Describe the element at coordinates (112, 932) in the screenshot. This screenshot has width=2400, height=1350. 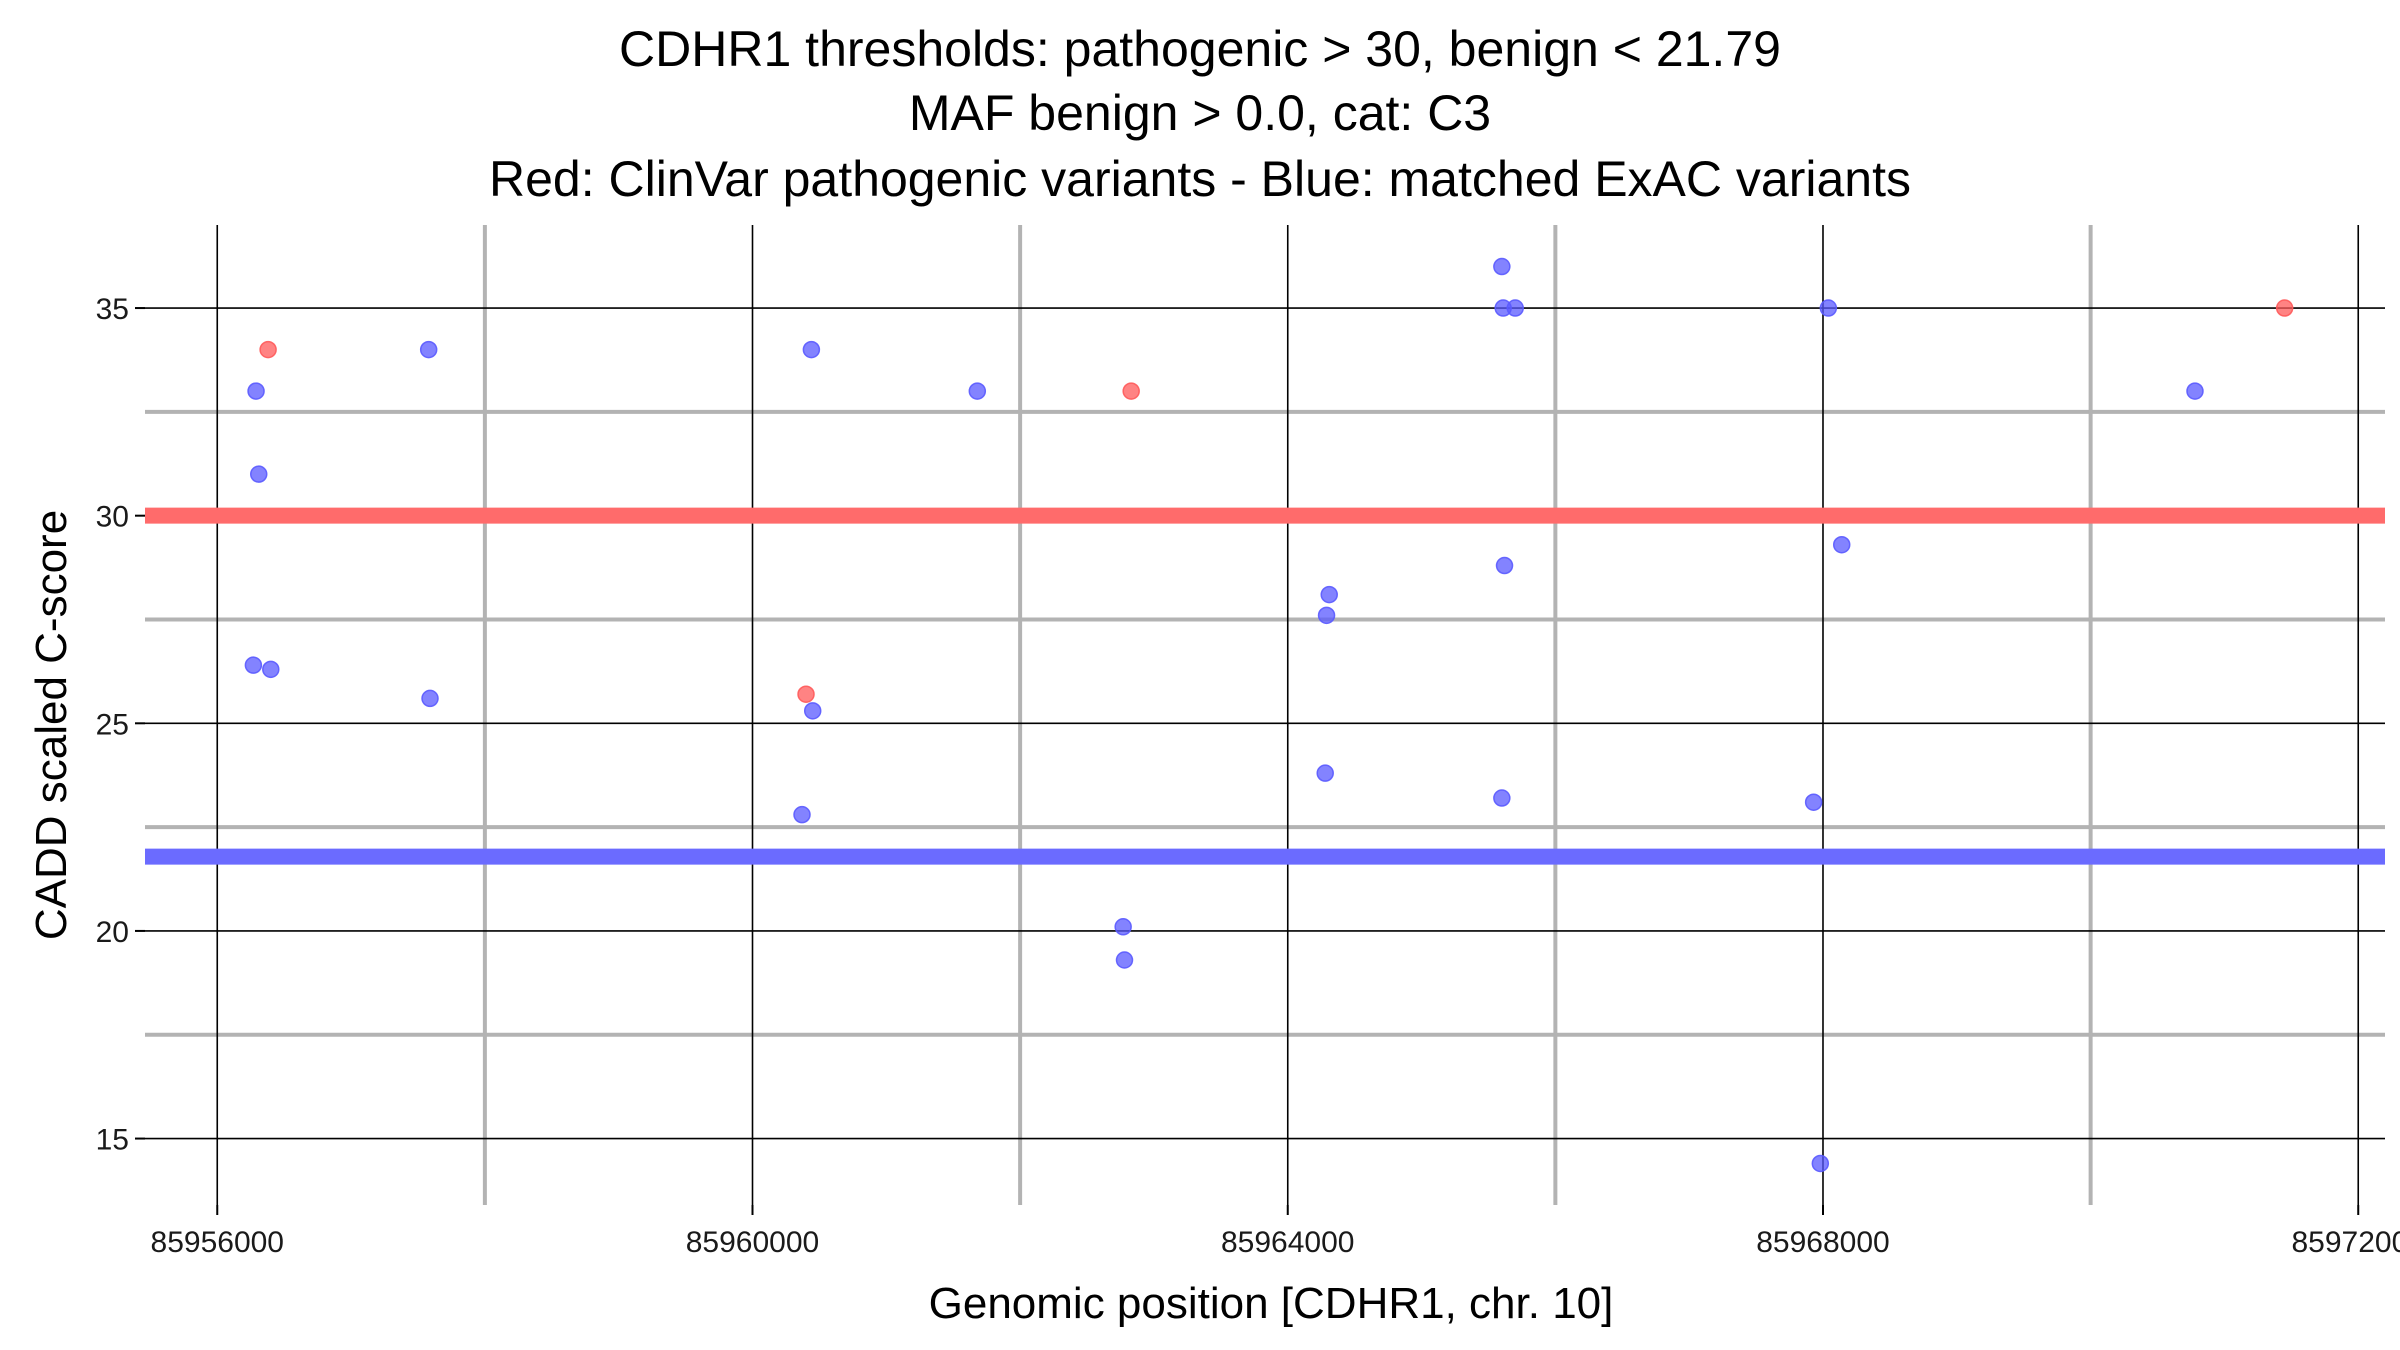
I see `y-tick-label: 20` at that location.